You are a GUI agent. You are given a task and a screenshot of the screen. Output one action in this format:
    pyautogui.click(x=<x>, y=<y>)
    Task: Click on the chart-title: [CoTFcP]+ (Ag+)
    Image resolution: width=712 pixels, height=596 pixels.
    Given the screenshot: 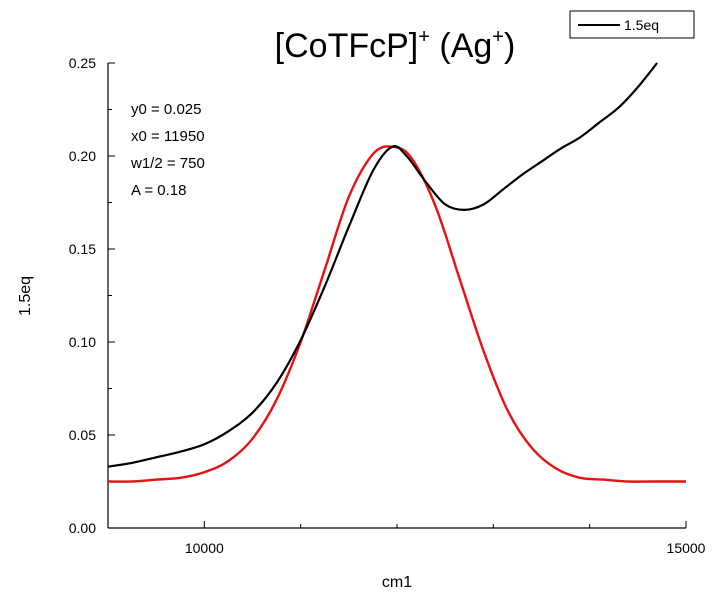 What is the action you would take?
    pyautogui.click(x=395, y=45)
    